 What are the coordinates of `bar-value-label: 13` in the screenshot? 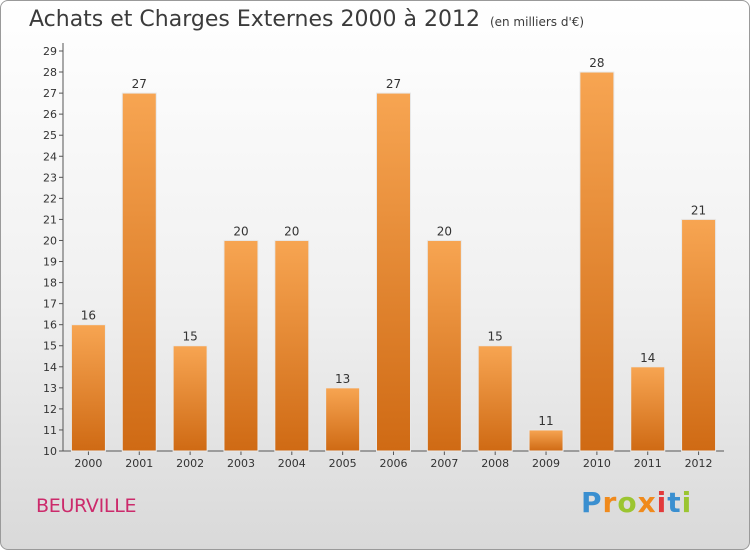 It's located at (342, 379).